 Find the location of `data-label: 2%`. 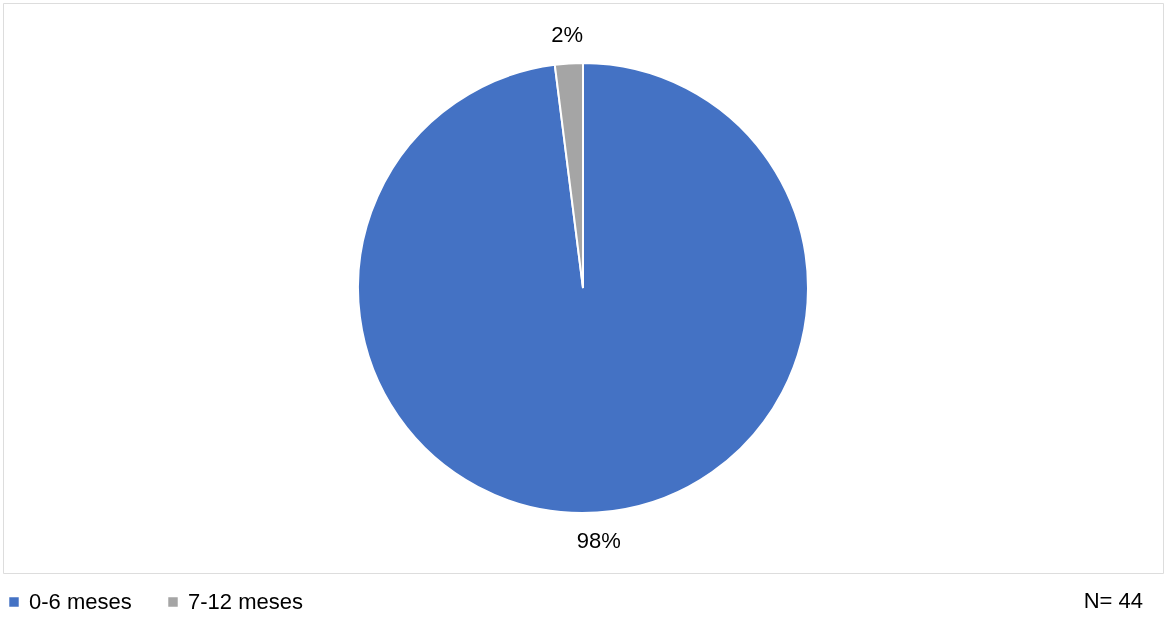

data-label: 2% is located at coordinates (567, 35).